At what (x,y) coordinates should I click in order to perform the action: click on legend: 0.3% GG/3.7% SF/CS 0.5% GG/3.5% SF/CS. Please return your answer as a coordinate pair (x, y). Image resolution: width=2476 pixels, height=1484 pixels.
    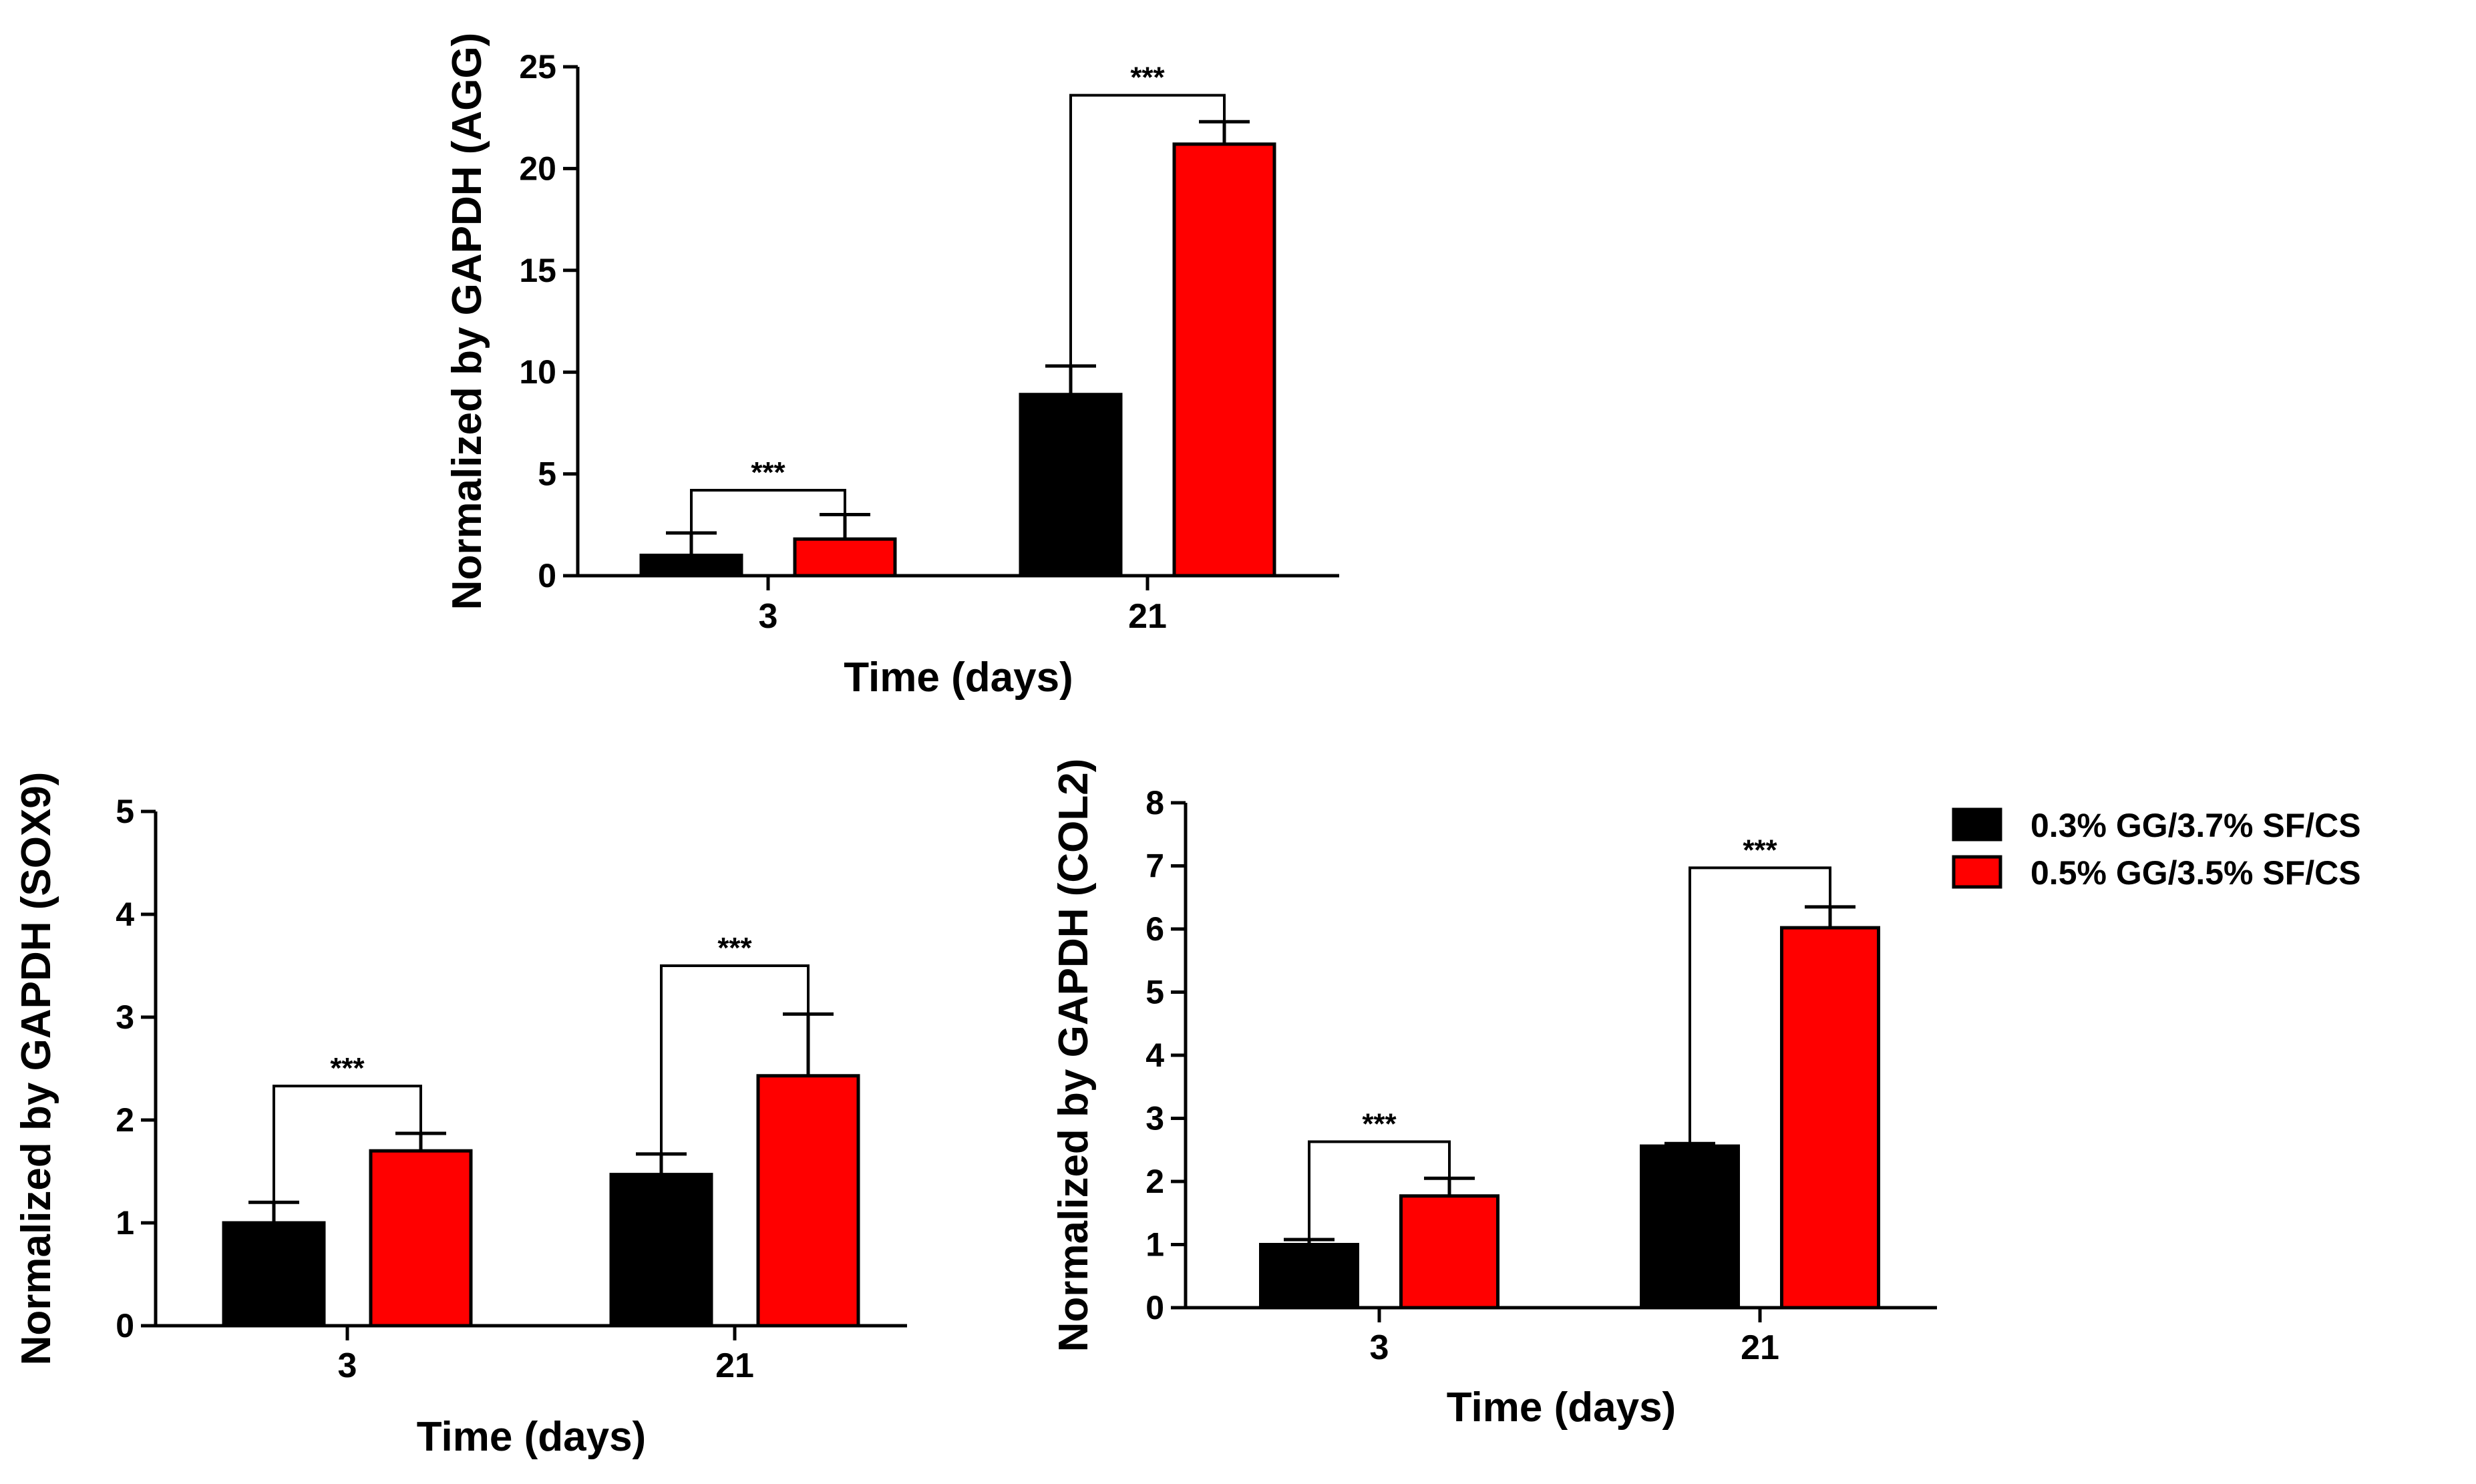
    Looking at the image, I should click on (2156, 849).